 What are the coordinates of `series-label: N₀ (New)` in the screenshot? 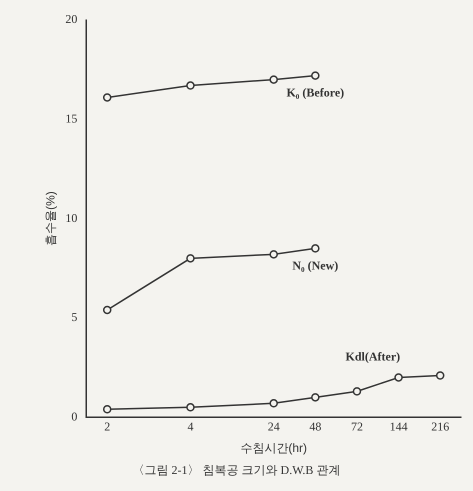 It's located at (315, 265).